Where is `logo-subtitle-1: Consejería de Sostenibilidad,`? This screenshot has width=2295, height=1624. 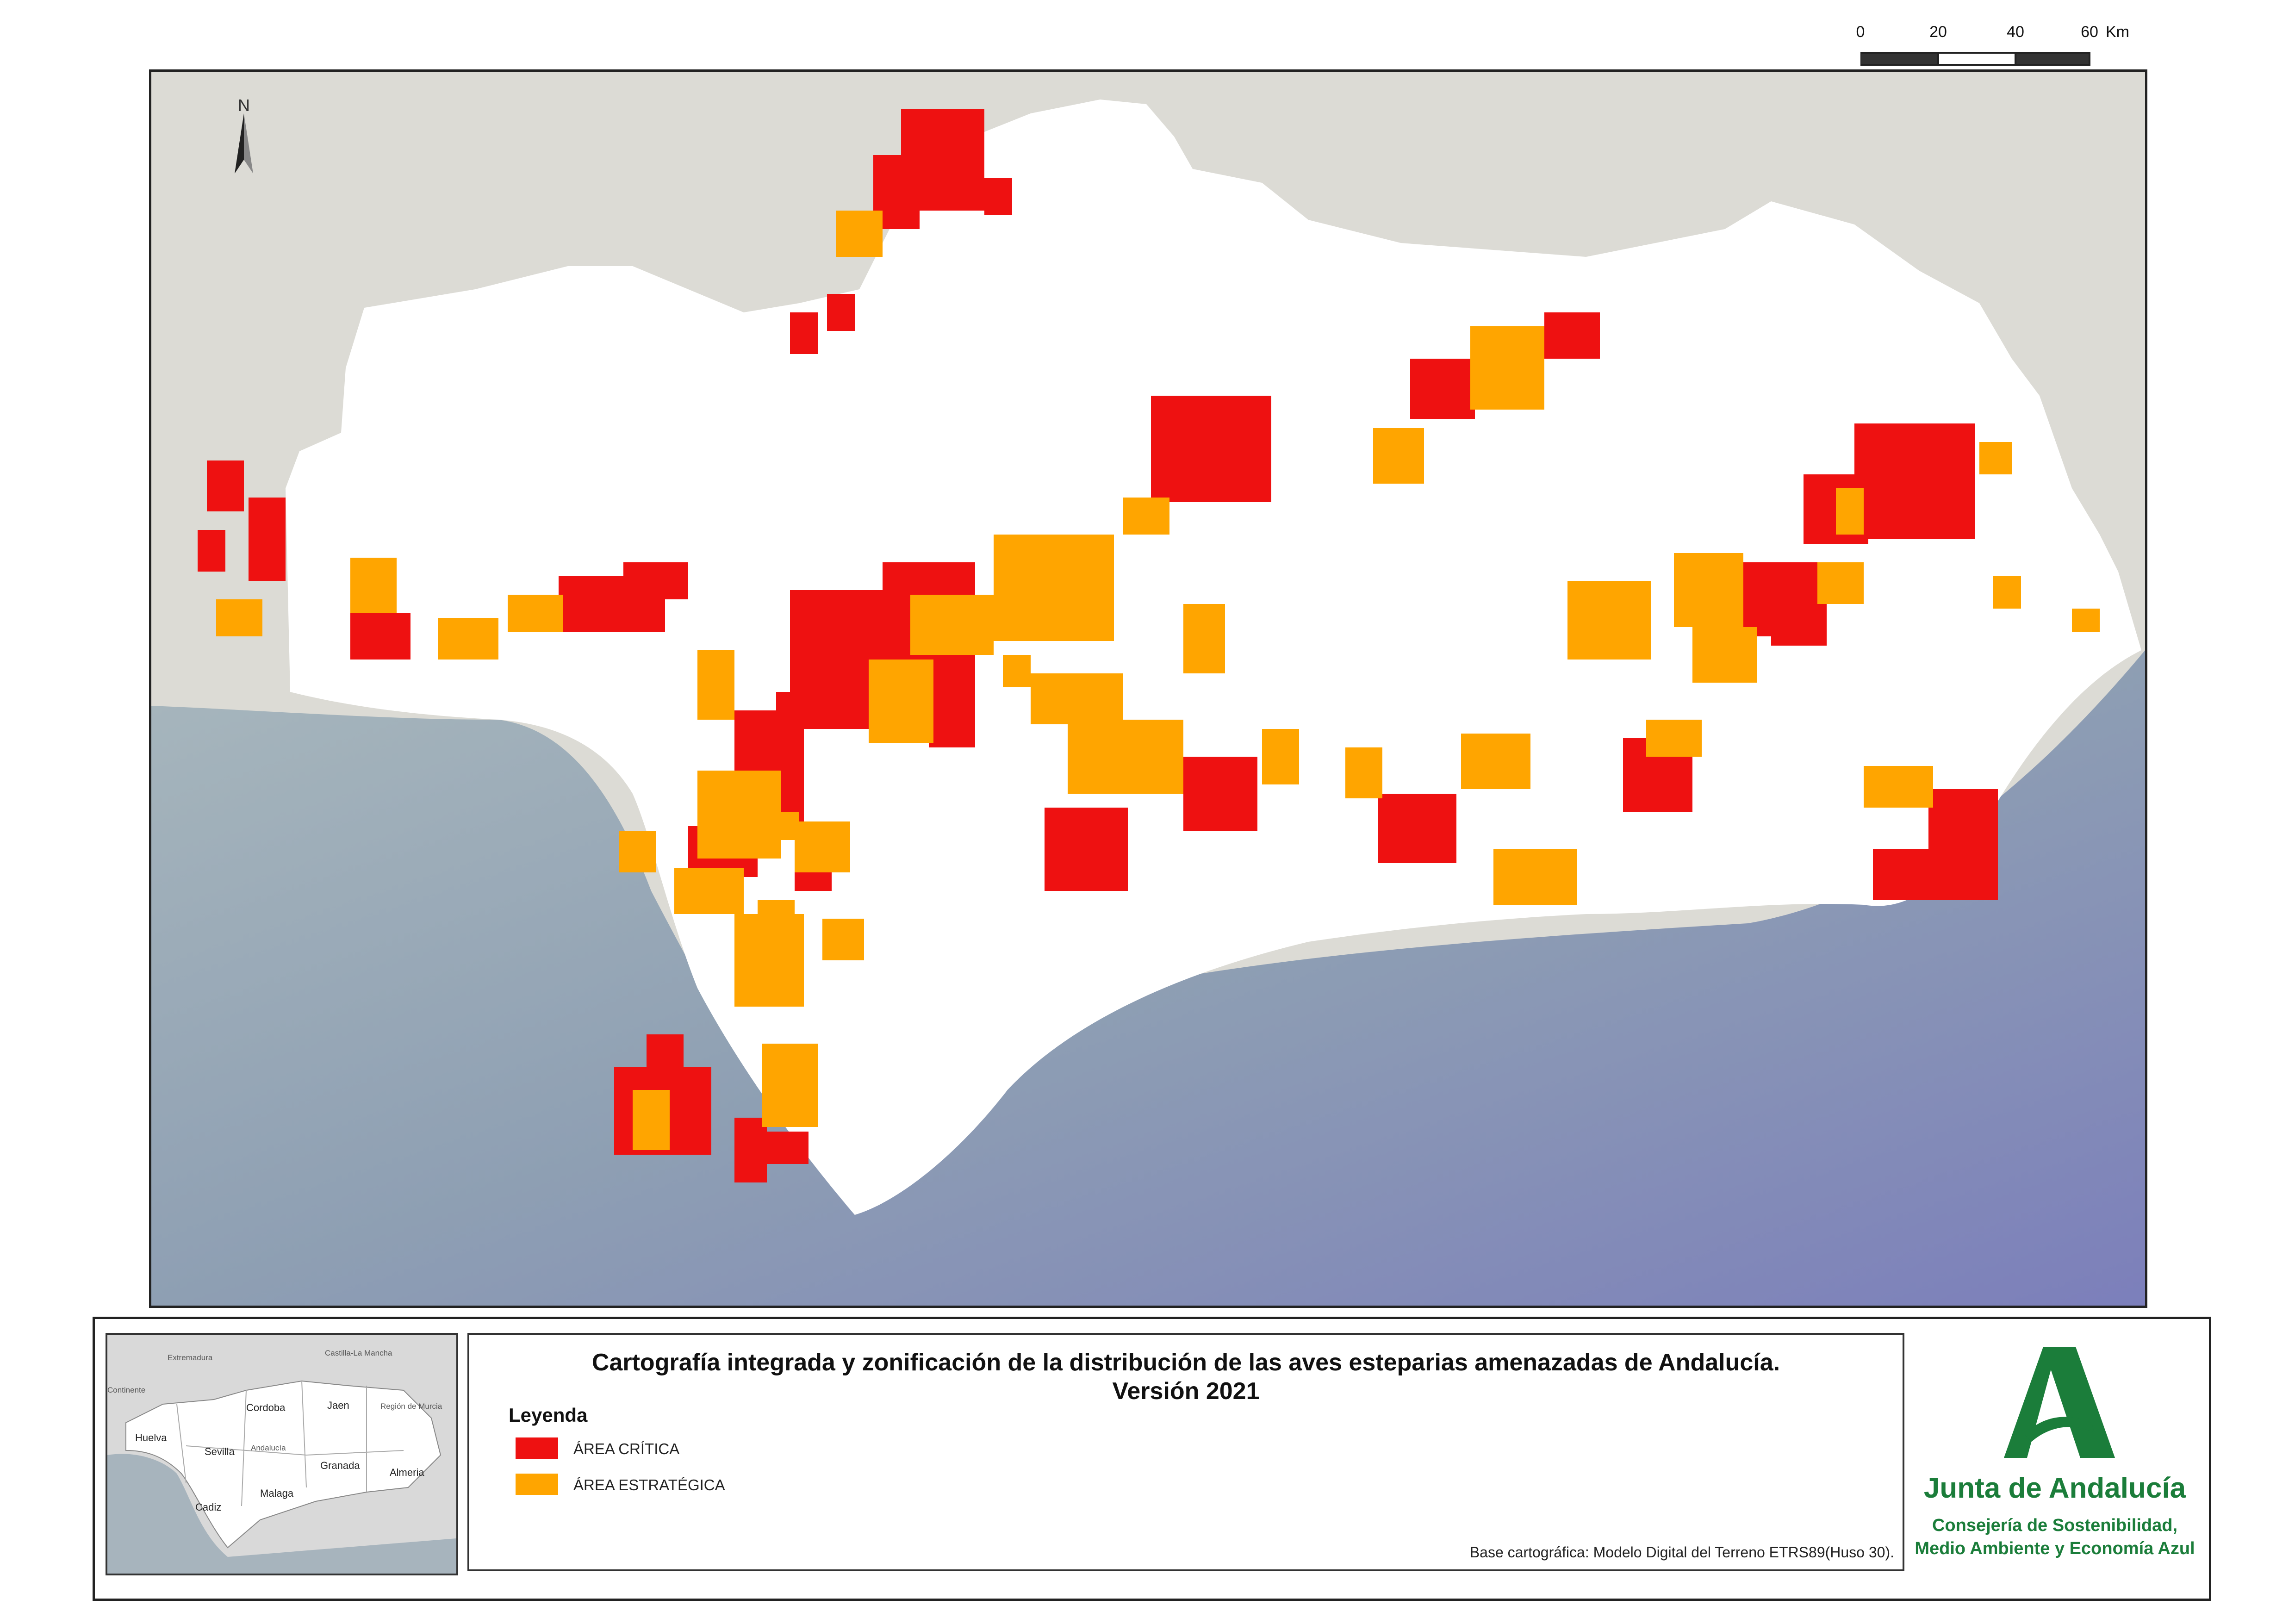 logo-subtitle-1: Consejería de Sostenibilidad, is located at coordinates (2054, 1525).